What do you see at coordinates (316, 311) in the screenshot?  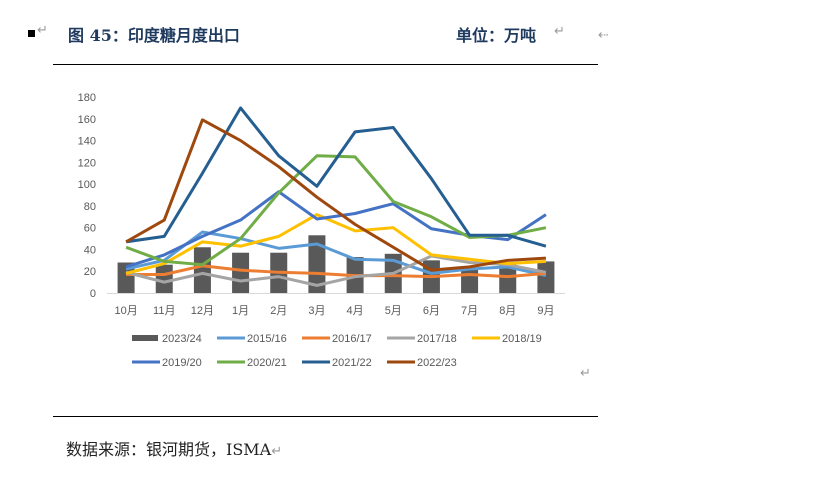 I see `x-tick-label: 3月` at bounding box center [316, 311].